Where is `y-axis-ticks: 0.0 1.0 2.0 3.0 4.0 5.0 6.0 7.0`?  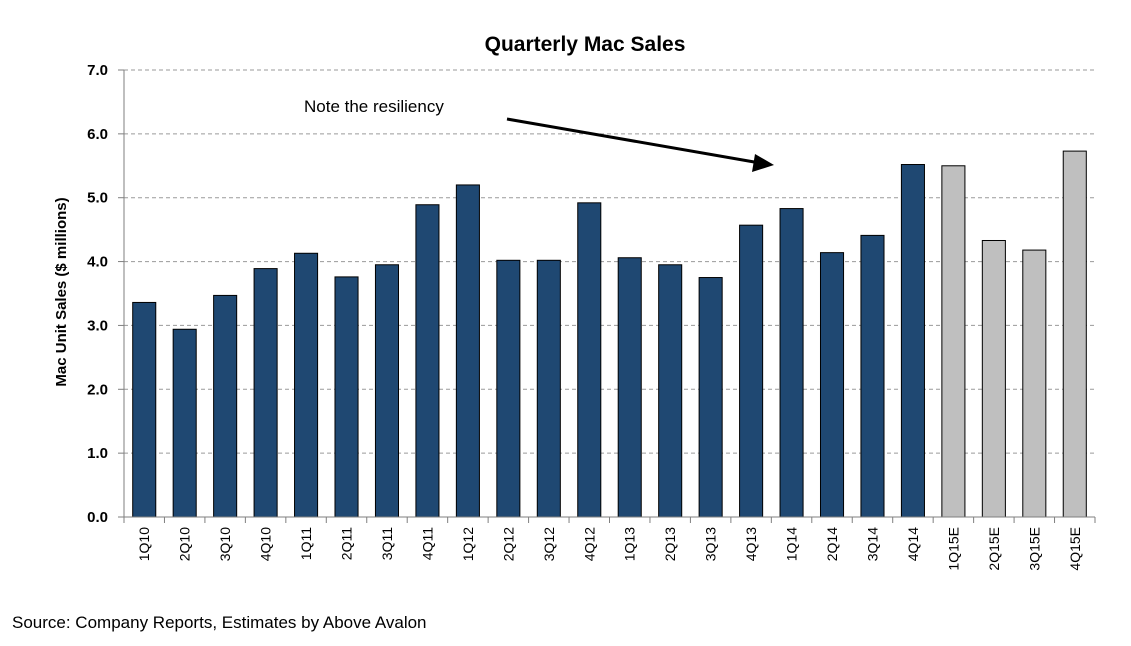 y-axis-ticks: 0.0 1.0 2.0 3.0 4.0 5.0 6.0 7.0 is located at coordinates (105, 294).